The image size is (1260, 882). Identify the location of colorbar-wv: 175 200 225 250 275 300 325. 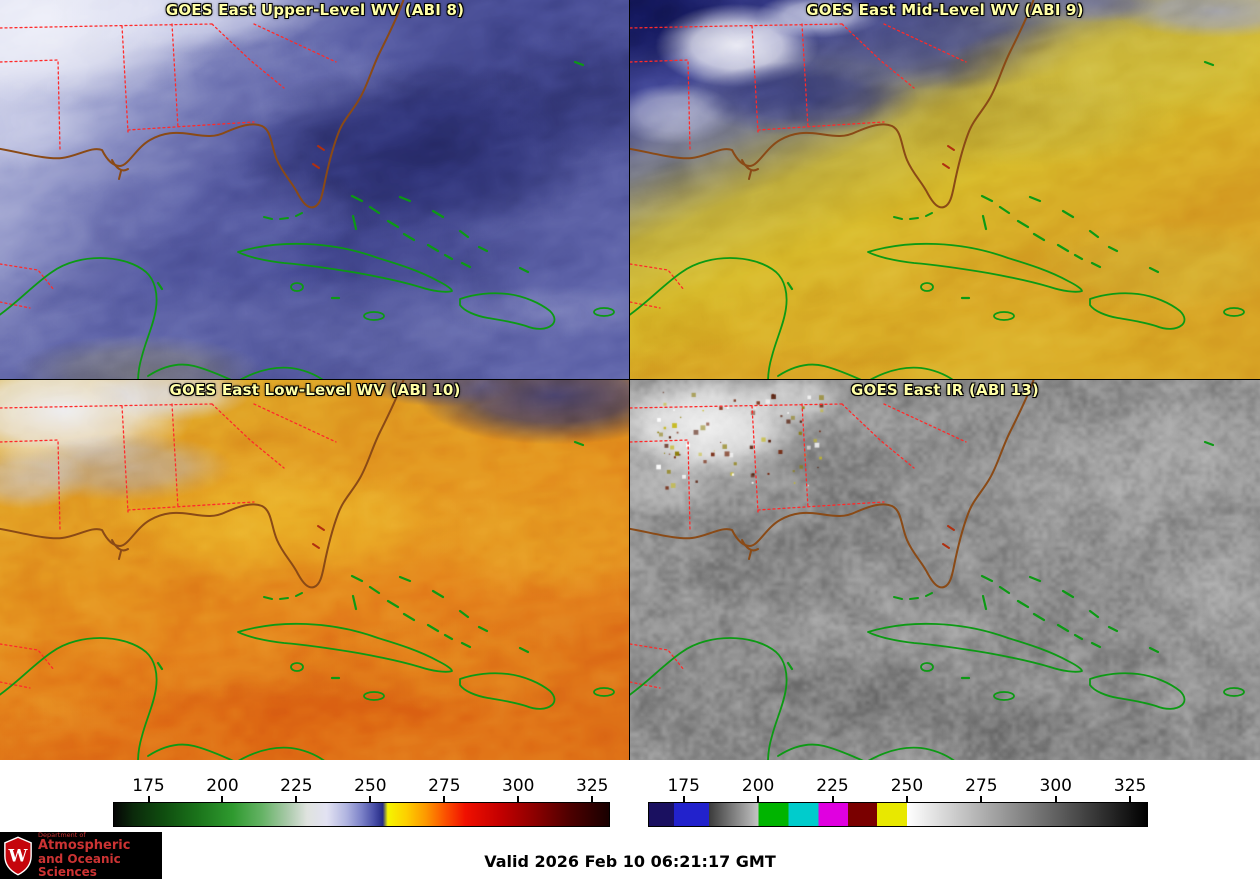
(361, 801).